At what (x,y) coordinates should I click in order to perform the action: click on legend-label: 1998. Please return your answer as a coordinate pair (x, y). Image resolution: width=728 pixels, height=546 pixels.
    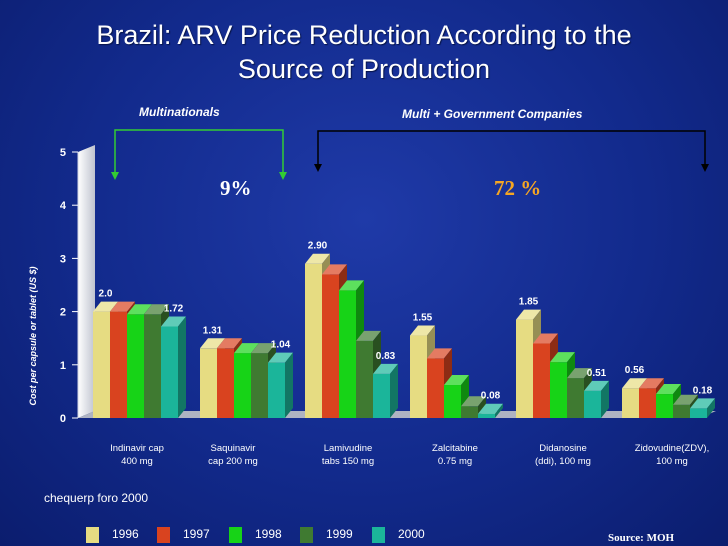
    Looking at the image, I should click on (268, 534).